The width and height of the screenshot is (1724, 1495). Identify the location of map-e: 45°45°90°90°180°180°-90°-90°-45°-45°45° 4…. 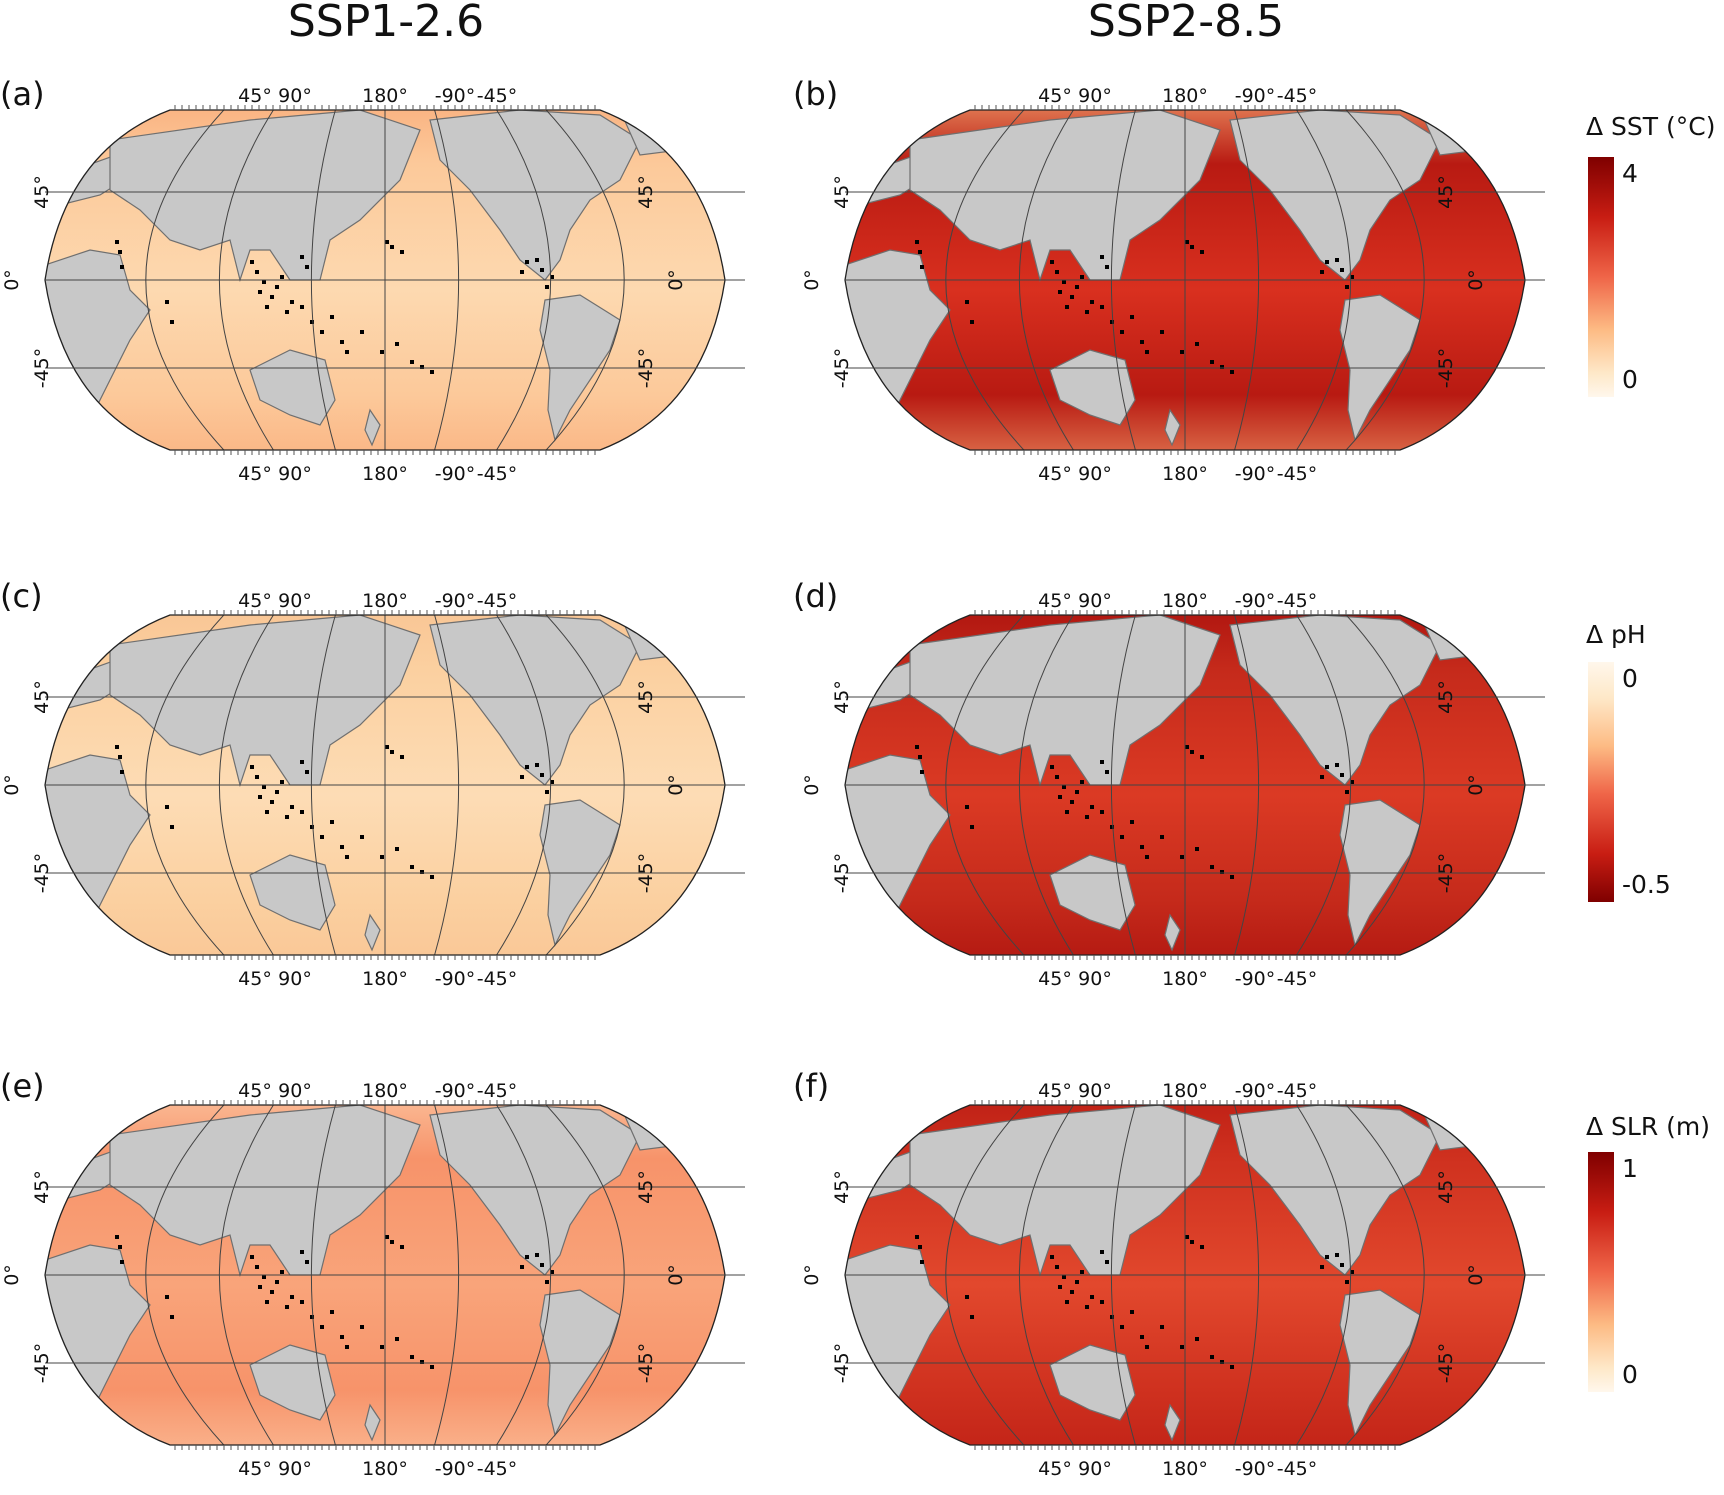
(373, 1280).